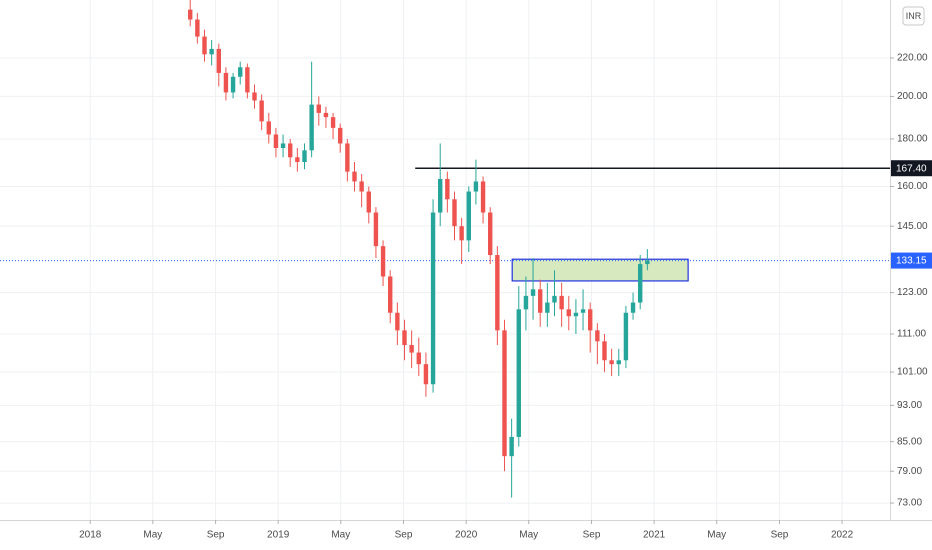 The image size is (932, 550). Describe the element at coordinates (909, 405) in the screenshot. I see `y-tick-label: 93.00` at that location.